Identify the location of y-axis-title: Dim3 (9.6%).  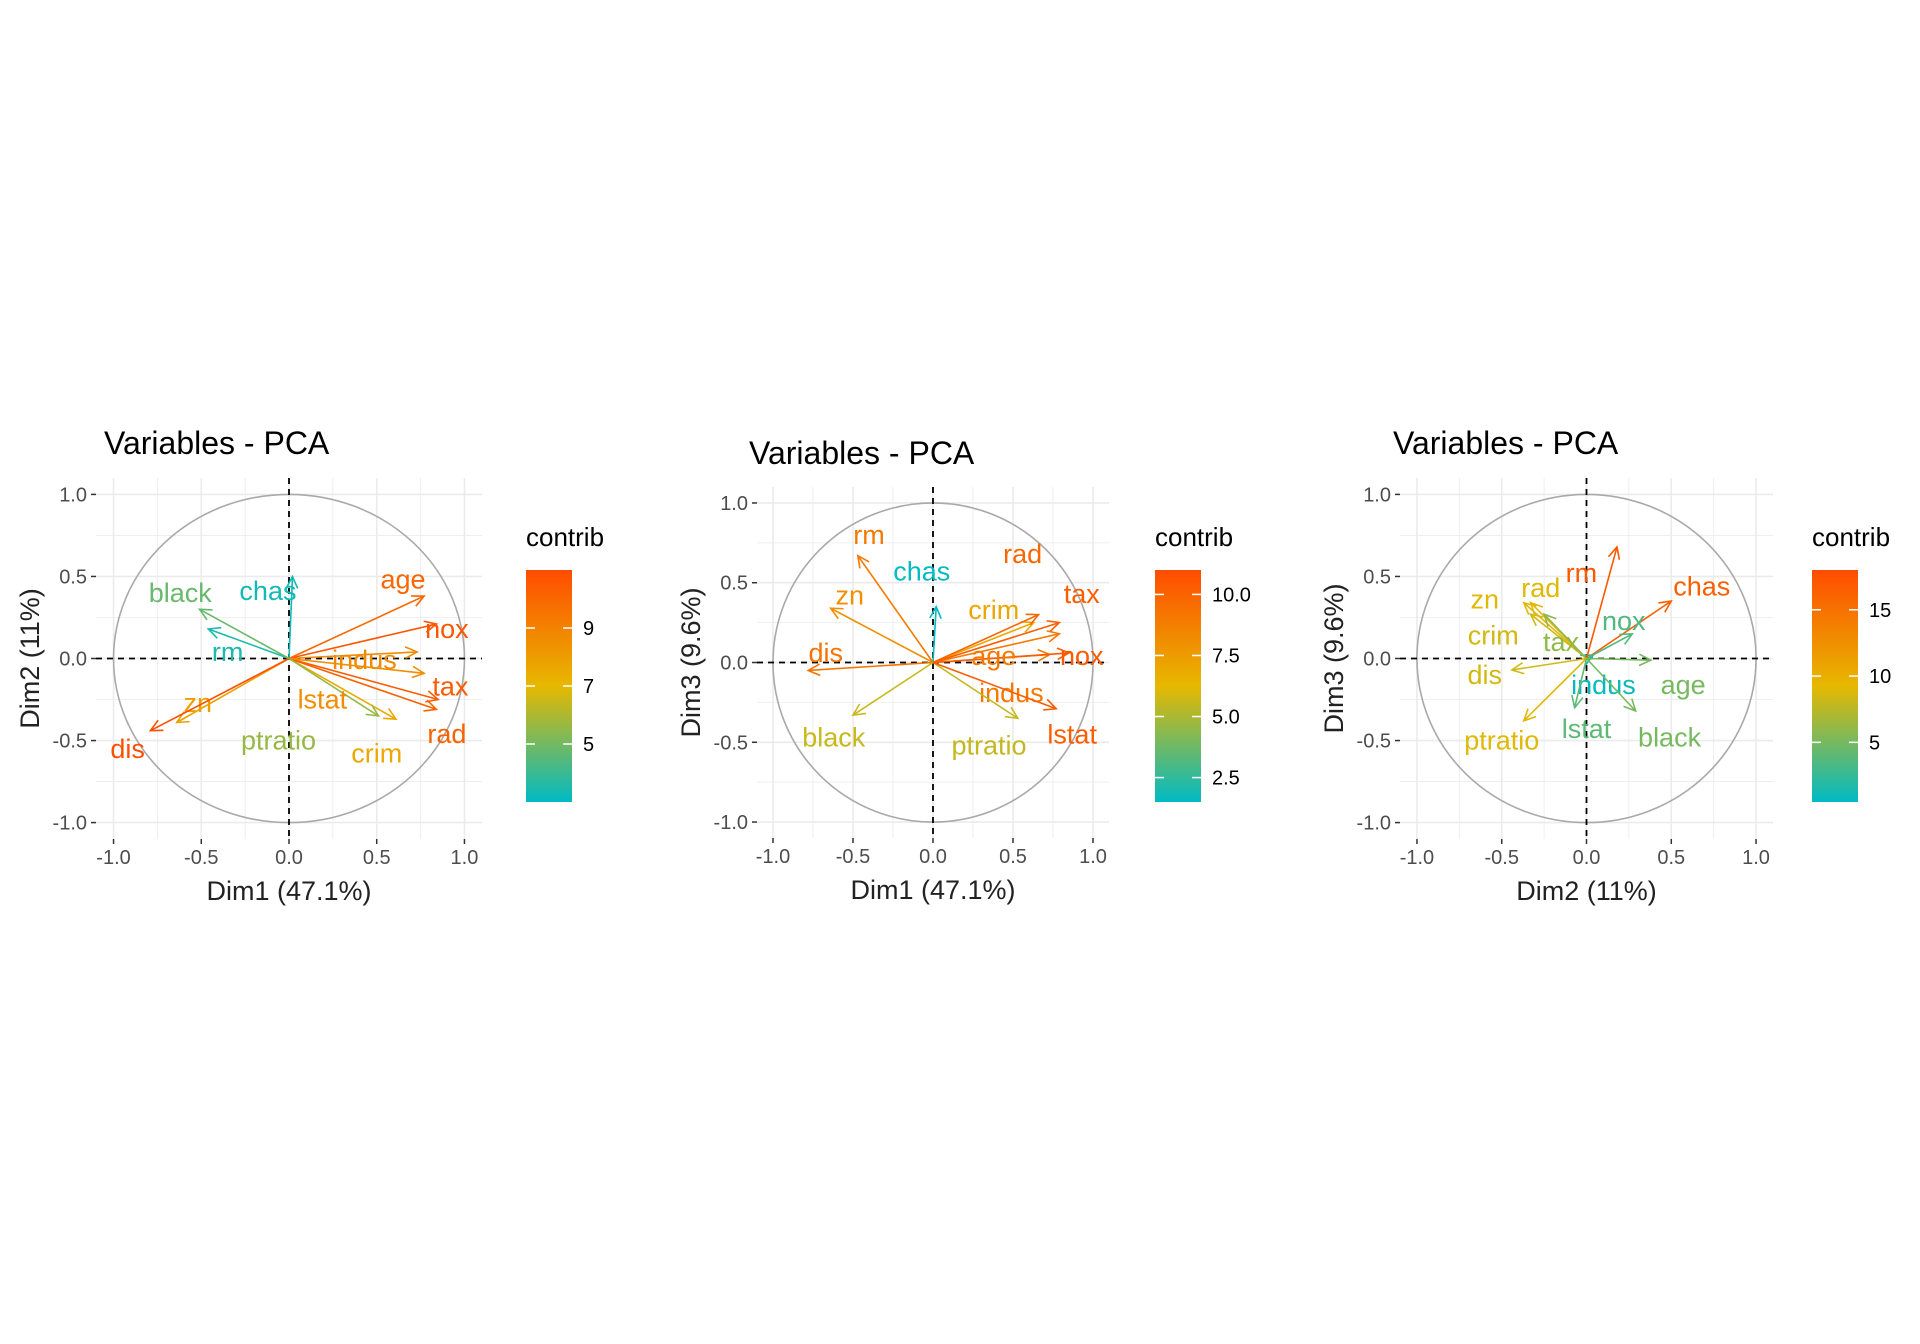
(1334, 658).